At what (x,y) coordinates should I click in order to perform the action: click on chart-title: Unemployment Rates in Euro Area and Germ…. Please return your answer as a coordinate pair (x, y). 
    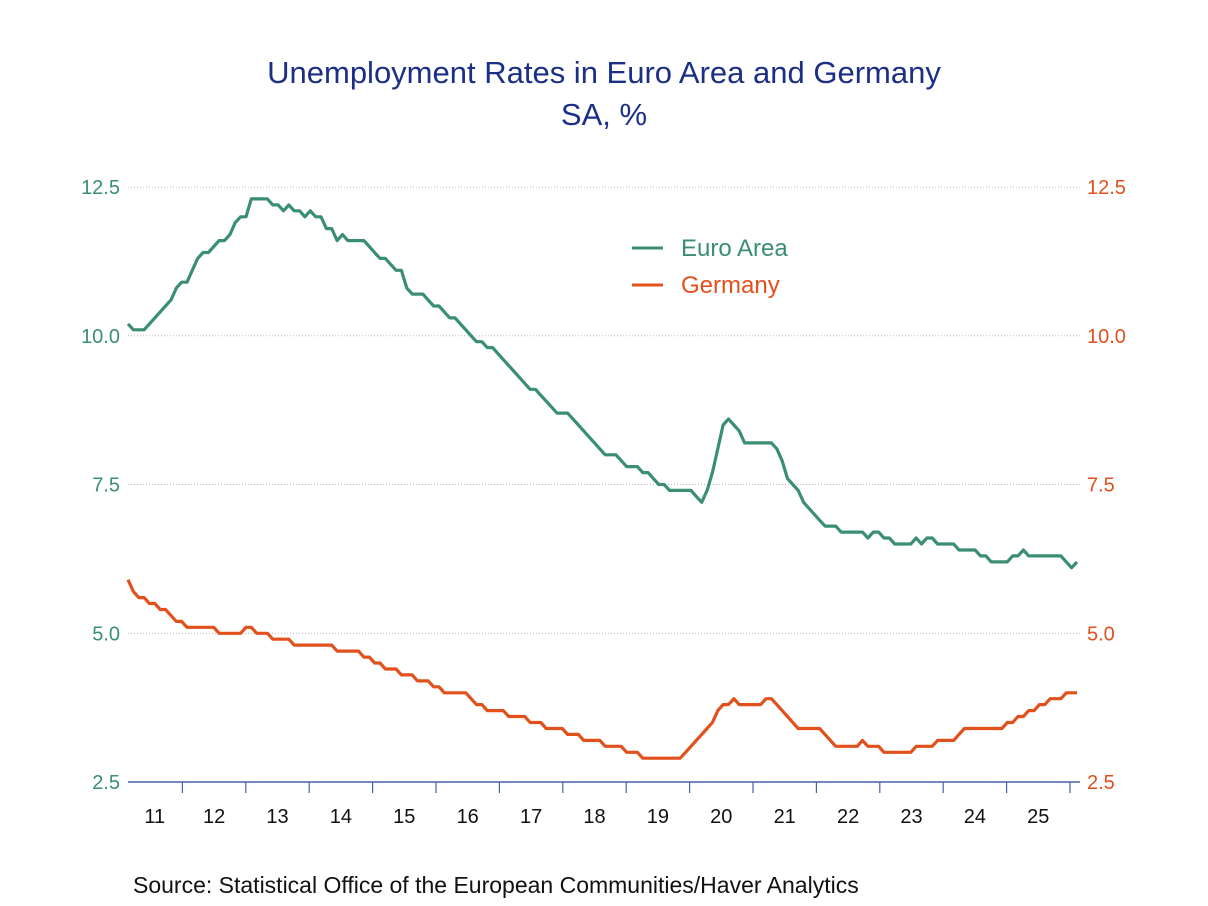
    Looking at the image, I should click on (604, 72).